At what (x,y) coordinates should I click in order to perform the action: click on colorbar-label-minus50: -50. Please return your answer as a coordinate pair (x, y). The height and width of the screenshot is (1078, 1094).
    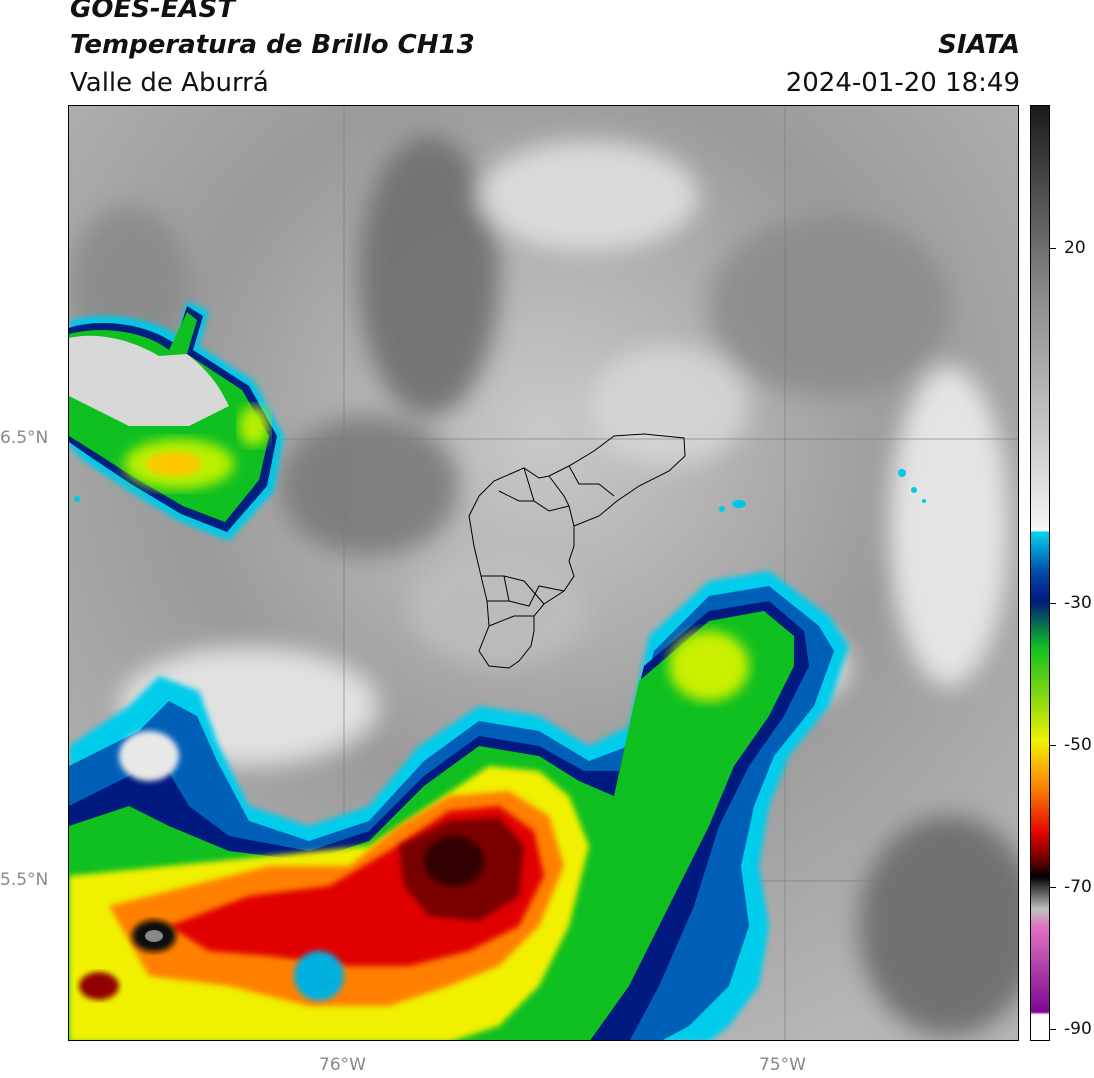
    Looking at the image, I should click on (1078, 745).